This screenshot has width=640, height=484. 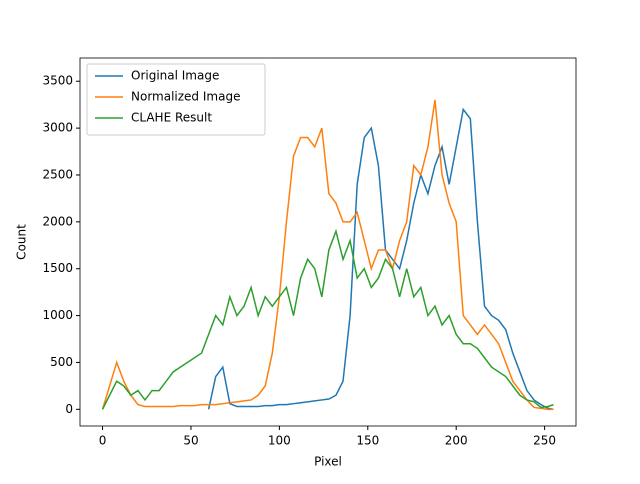 I want to click on y-tick-label: 2000, so click(x=57, y=221).